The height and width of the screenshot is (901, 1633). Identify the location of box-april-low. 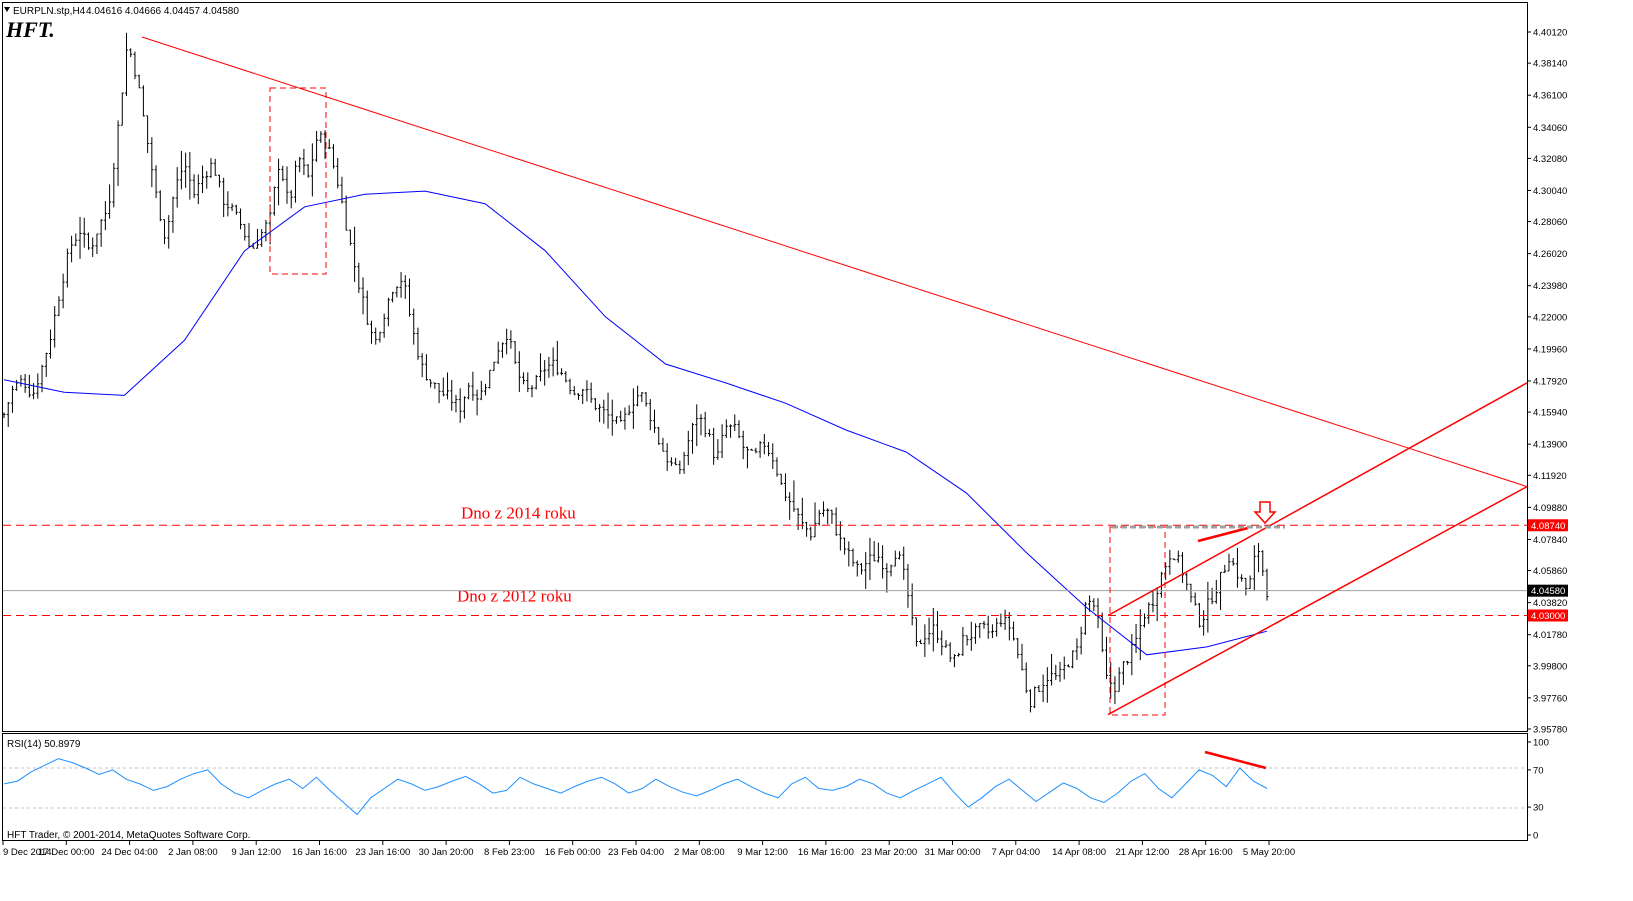
(1137, 621).